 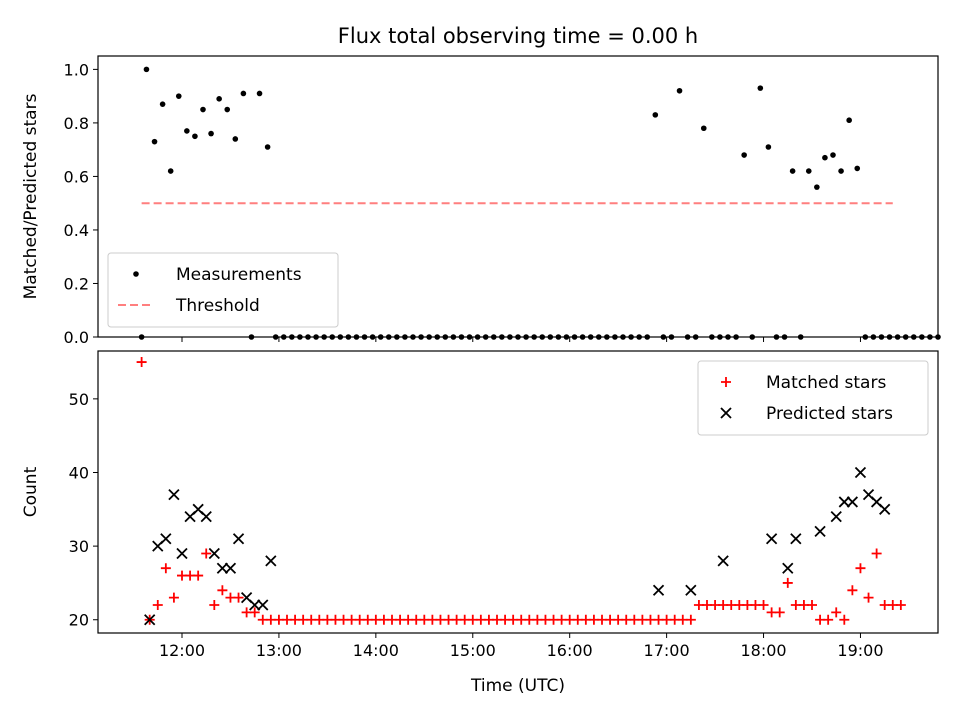 I want to click on legend-box, so click(x=813, y=398).